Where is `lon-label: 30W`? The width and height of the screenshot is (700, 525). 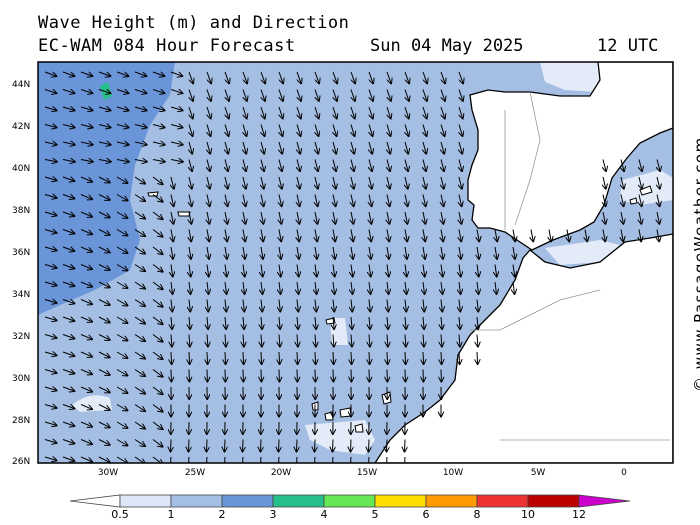 lon-label: 30W is located at coordinates (108, 473).